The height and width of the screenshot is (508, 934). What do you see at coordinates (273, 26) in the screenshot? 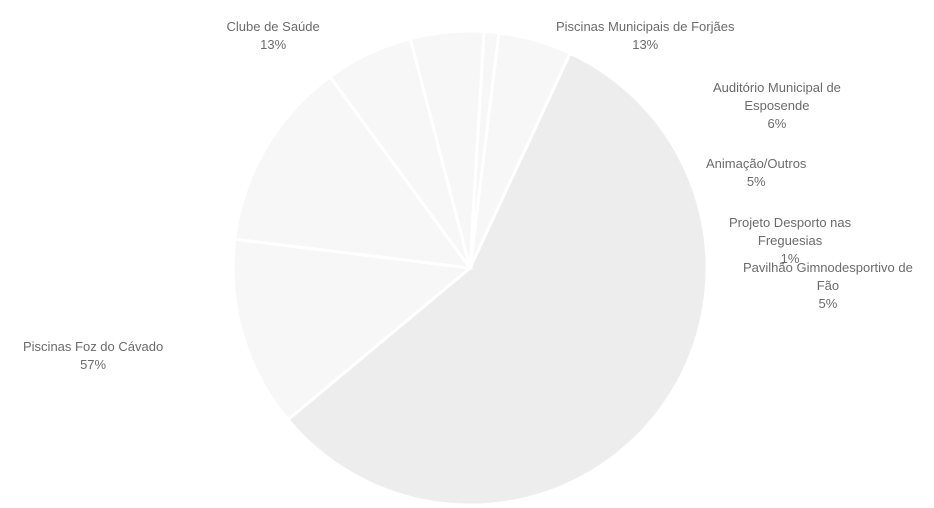
I see `slice-name-line: Clube de Saúde` at bounding box center [273, 26].